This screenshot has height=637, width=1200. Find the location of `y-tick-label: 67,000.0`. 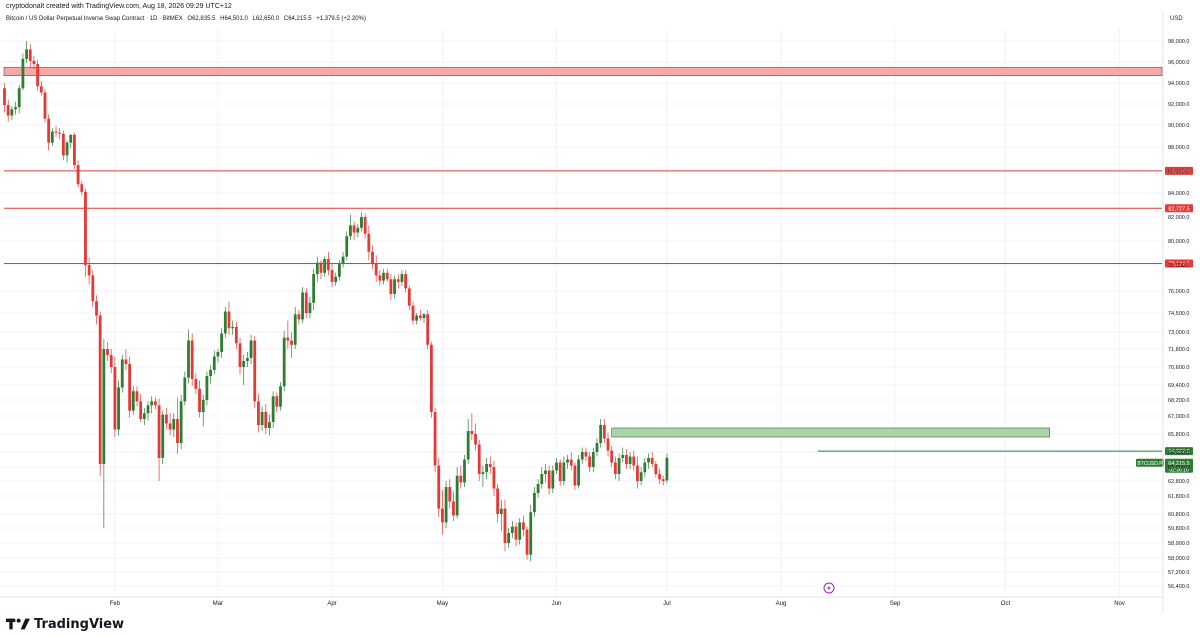

y-tick-label: 67,000.0 is located at coordinates (1178, 417).